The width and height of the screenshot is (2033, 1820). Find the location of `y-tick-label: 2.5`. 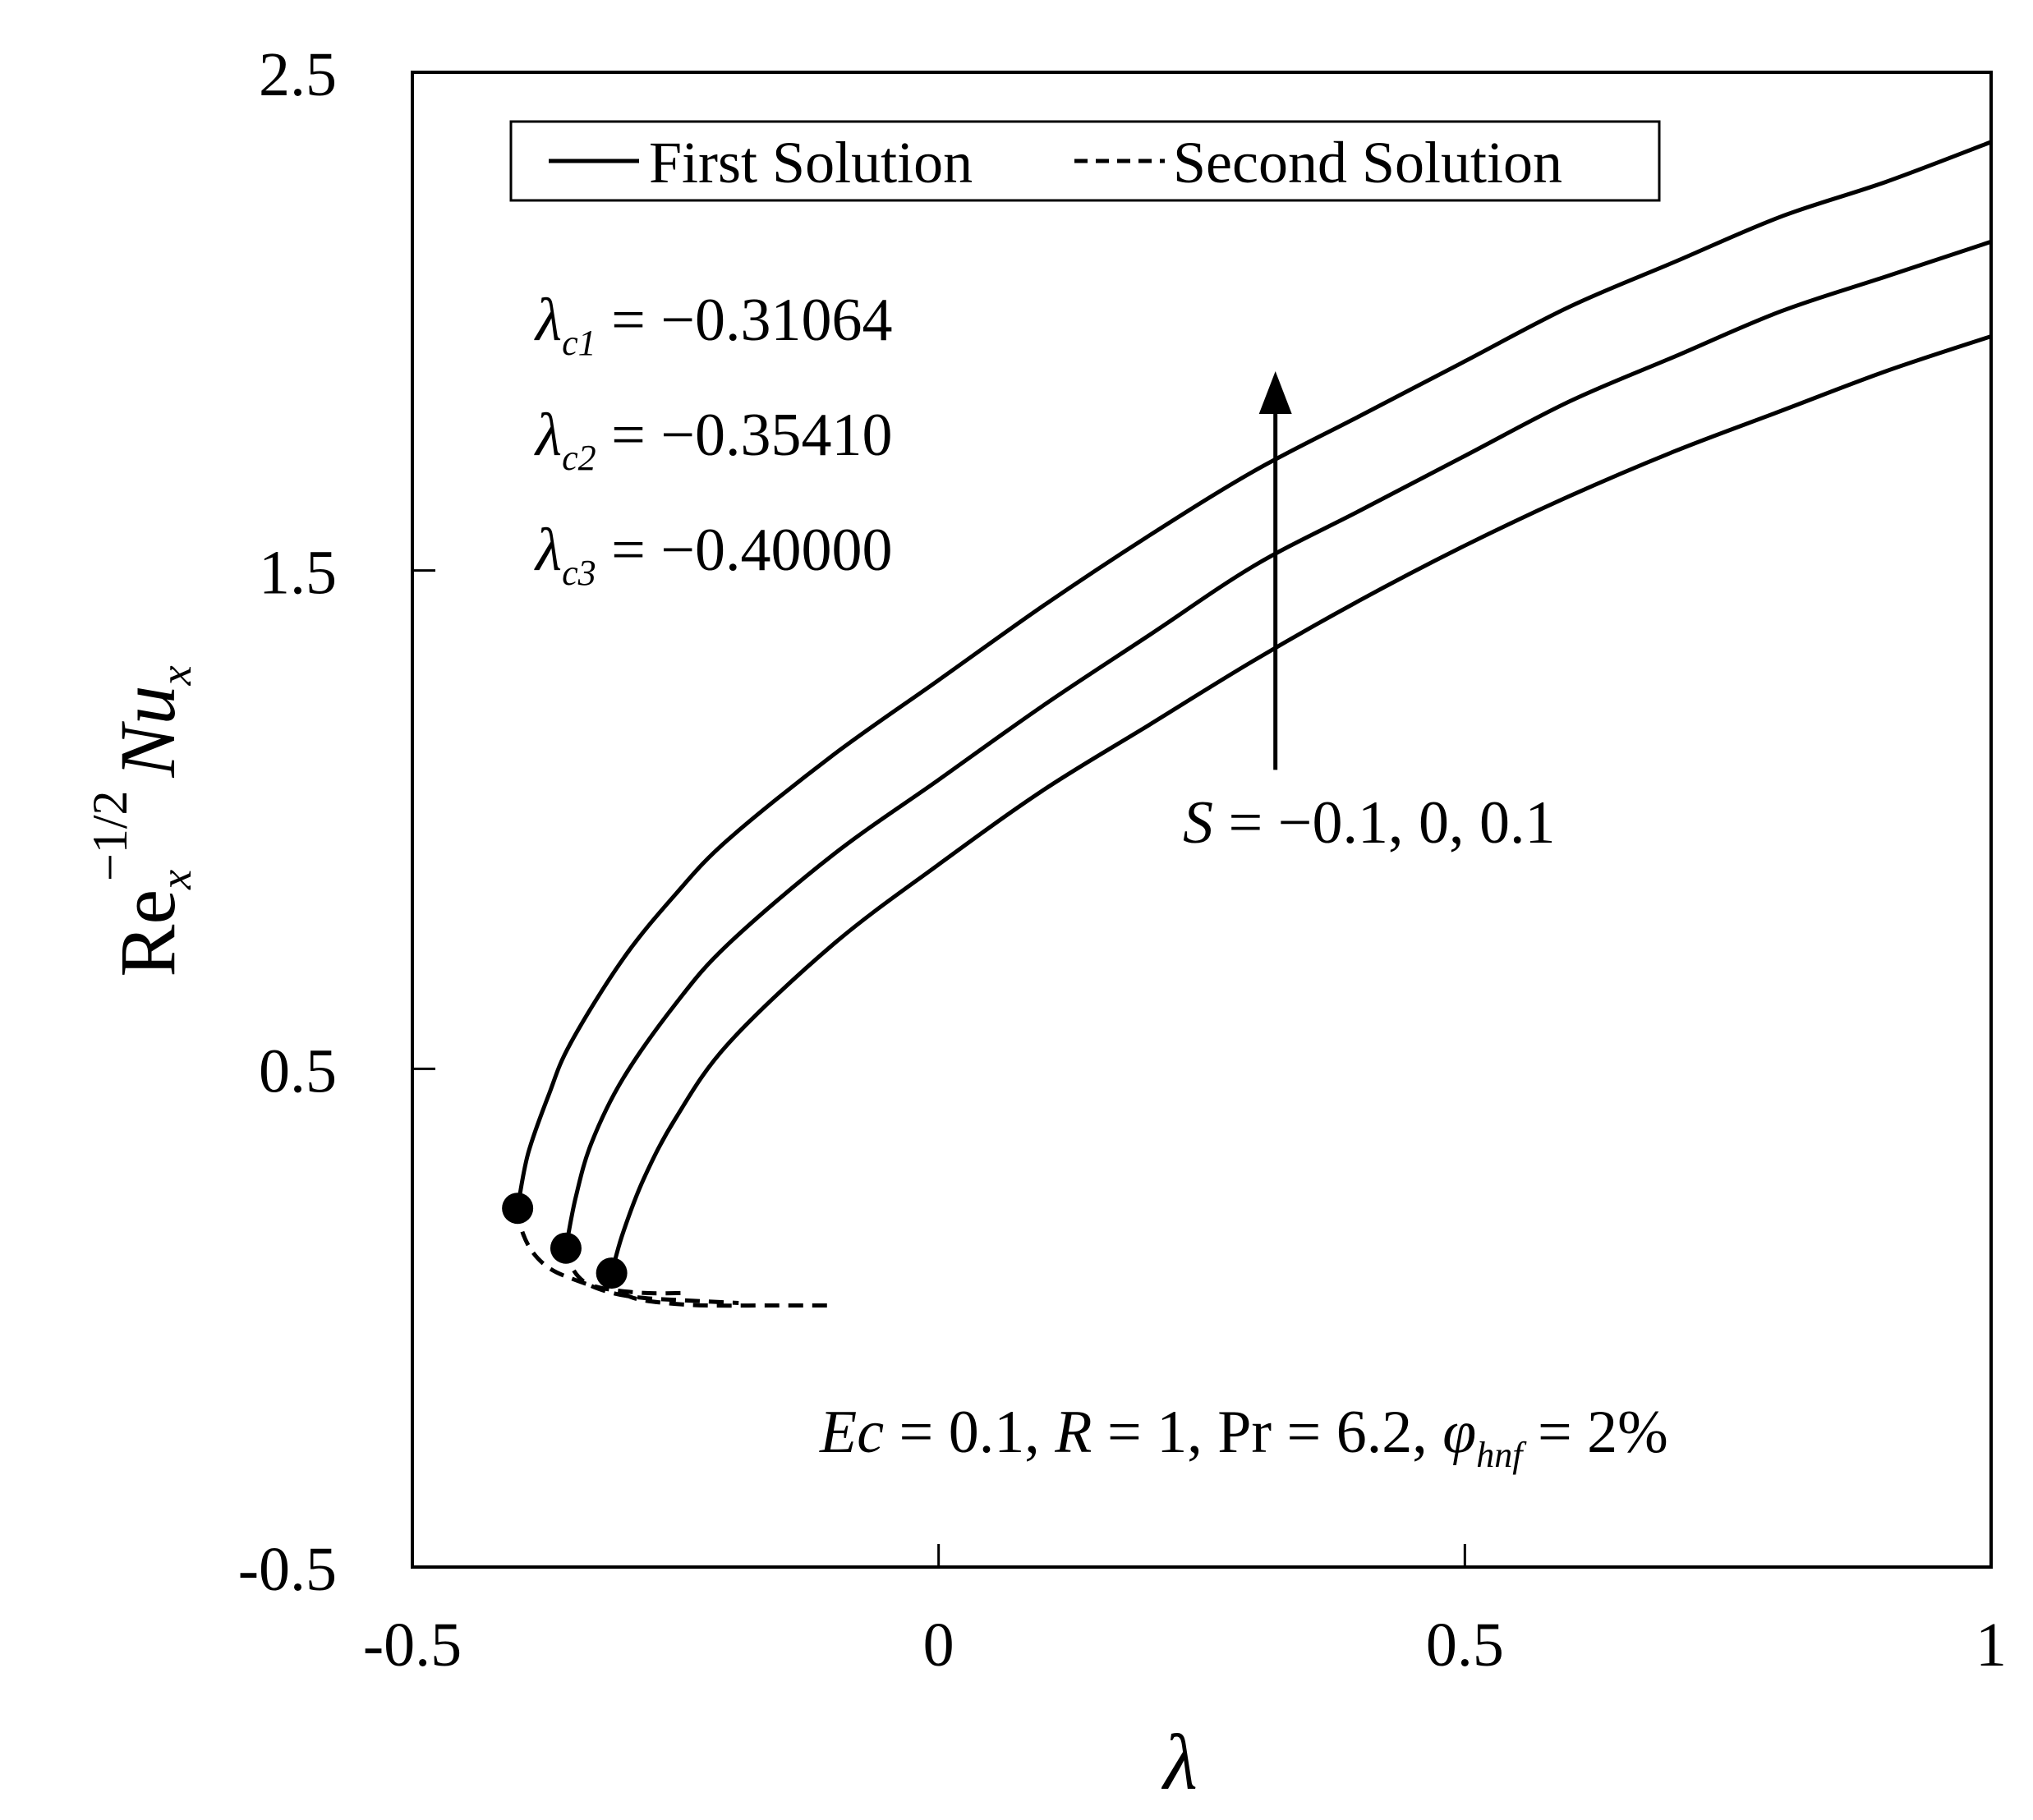

y-tick-label: 2.5 is located at coordinates (298, 74).